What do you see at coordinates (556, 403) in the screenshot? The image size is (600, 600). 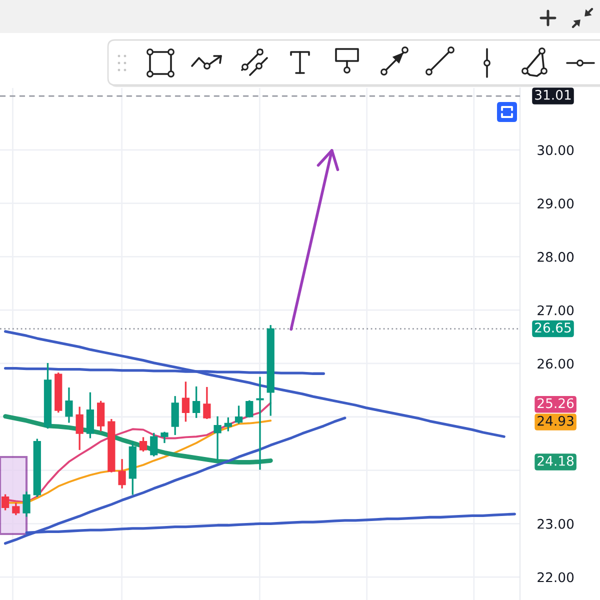 I see `y-tick-label: 25.26` at bounding box center [556, 403].